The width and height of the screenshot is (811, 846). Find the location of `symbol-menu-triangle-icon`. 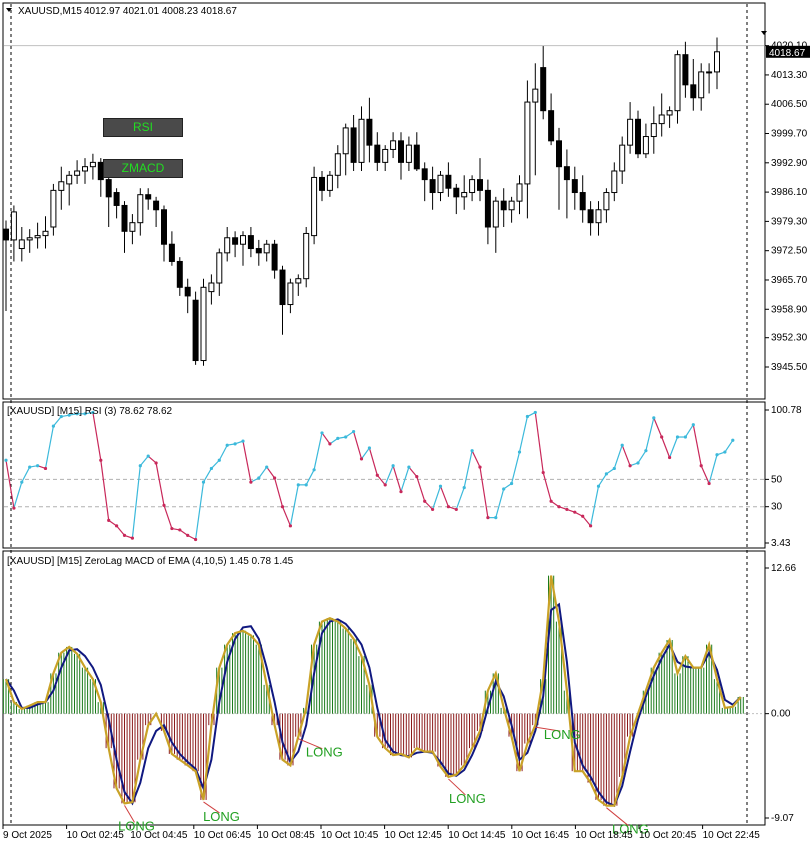

symbol-menu-triangle-icon is located at coordinates (9, 10).